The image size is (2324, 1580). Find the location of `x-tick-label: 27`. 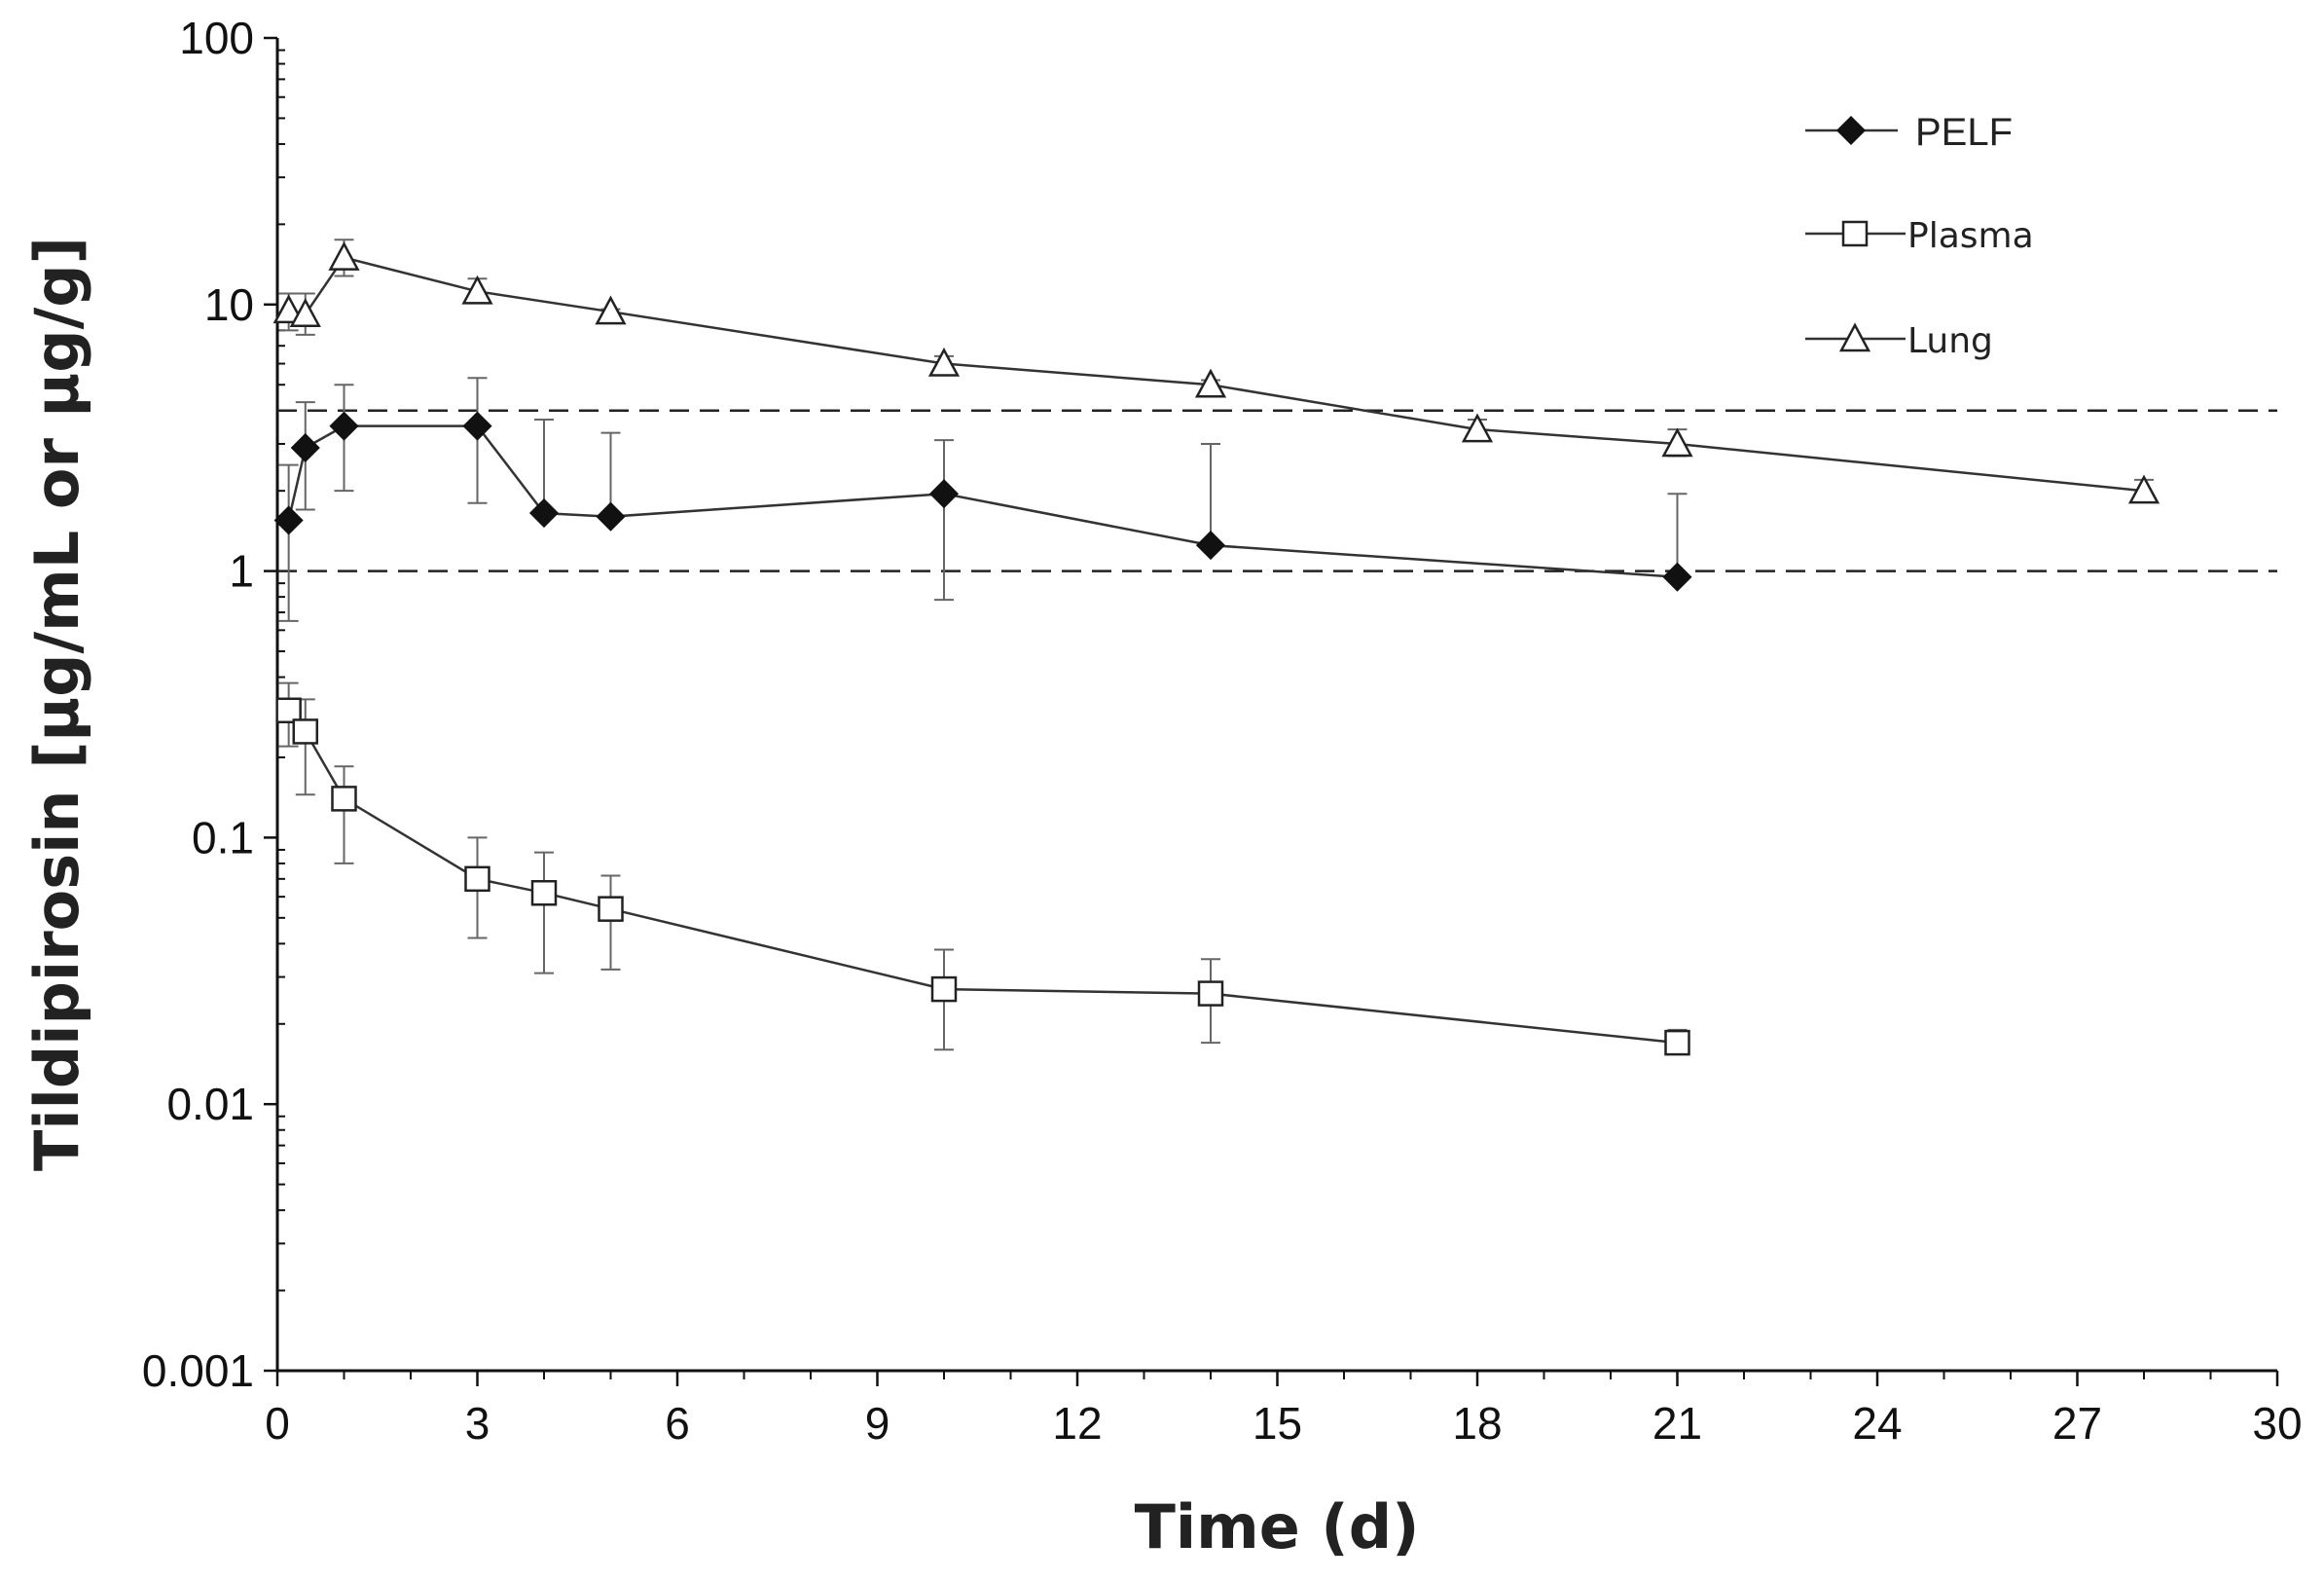

x-tick-label: 27 is located at coordinates (2077, 1423).